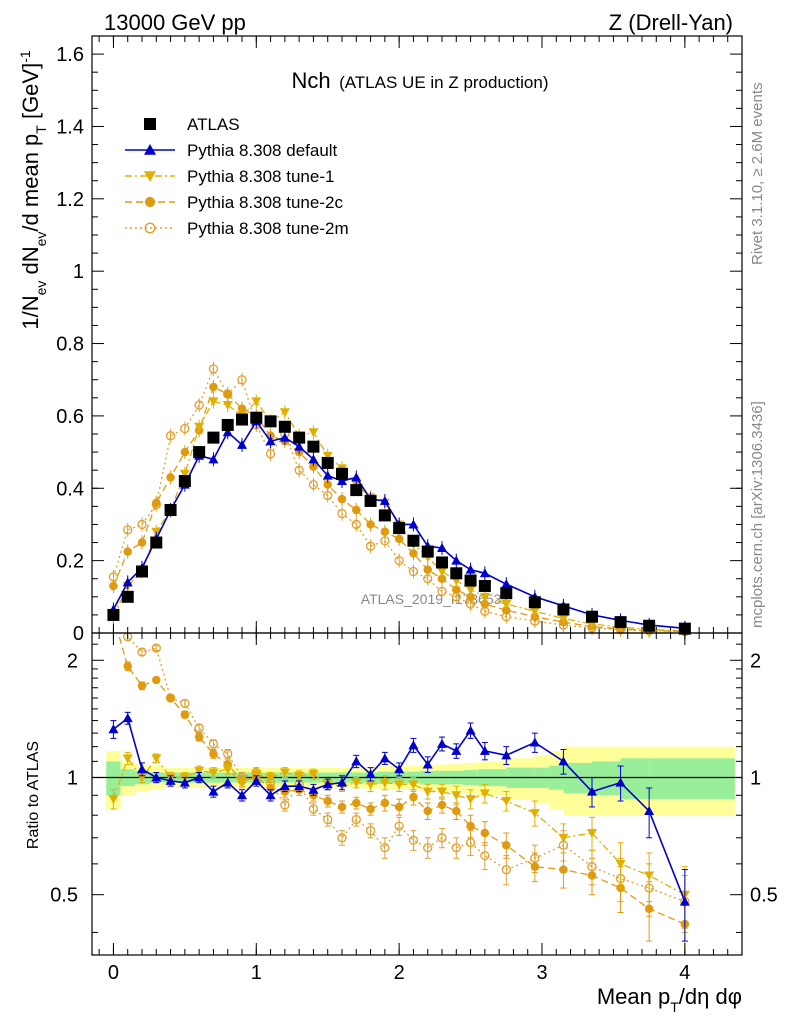 The height and width of the screenshot is (1024, 786). What do you see at coordinates (541, 973) in the screenshot?
I see `x-tick-label: 3` at bounding box center [541, 973].